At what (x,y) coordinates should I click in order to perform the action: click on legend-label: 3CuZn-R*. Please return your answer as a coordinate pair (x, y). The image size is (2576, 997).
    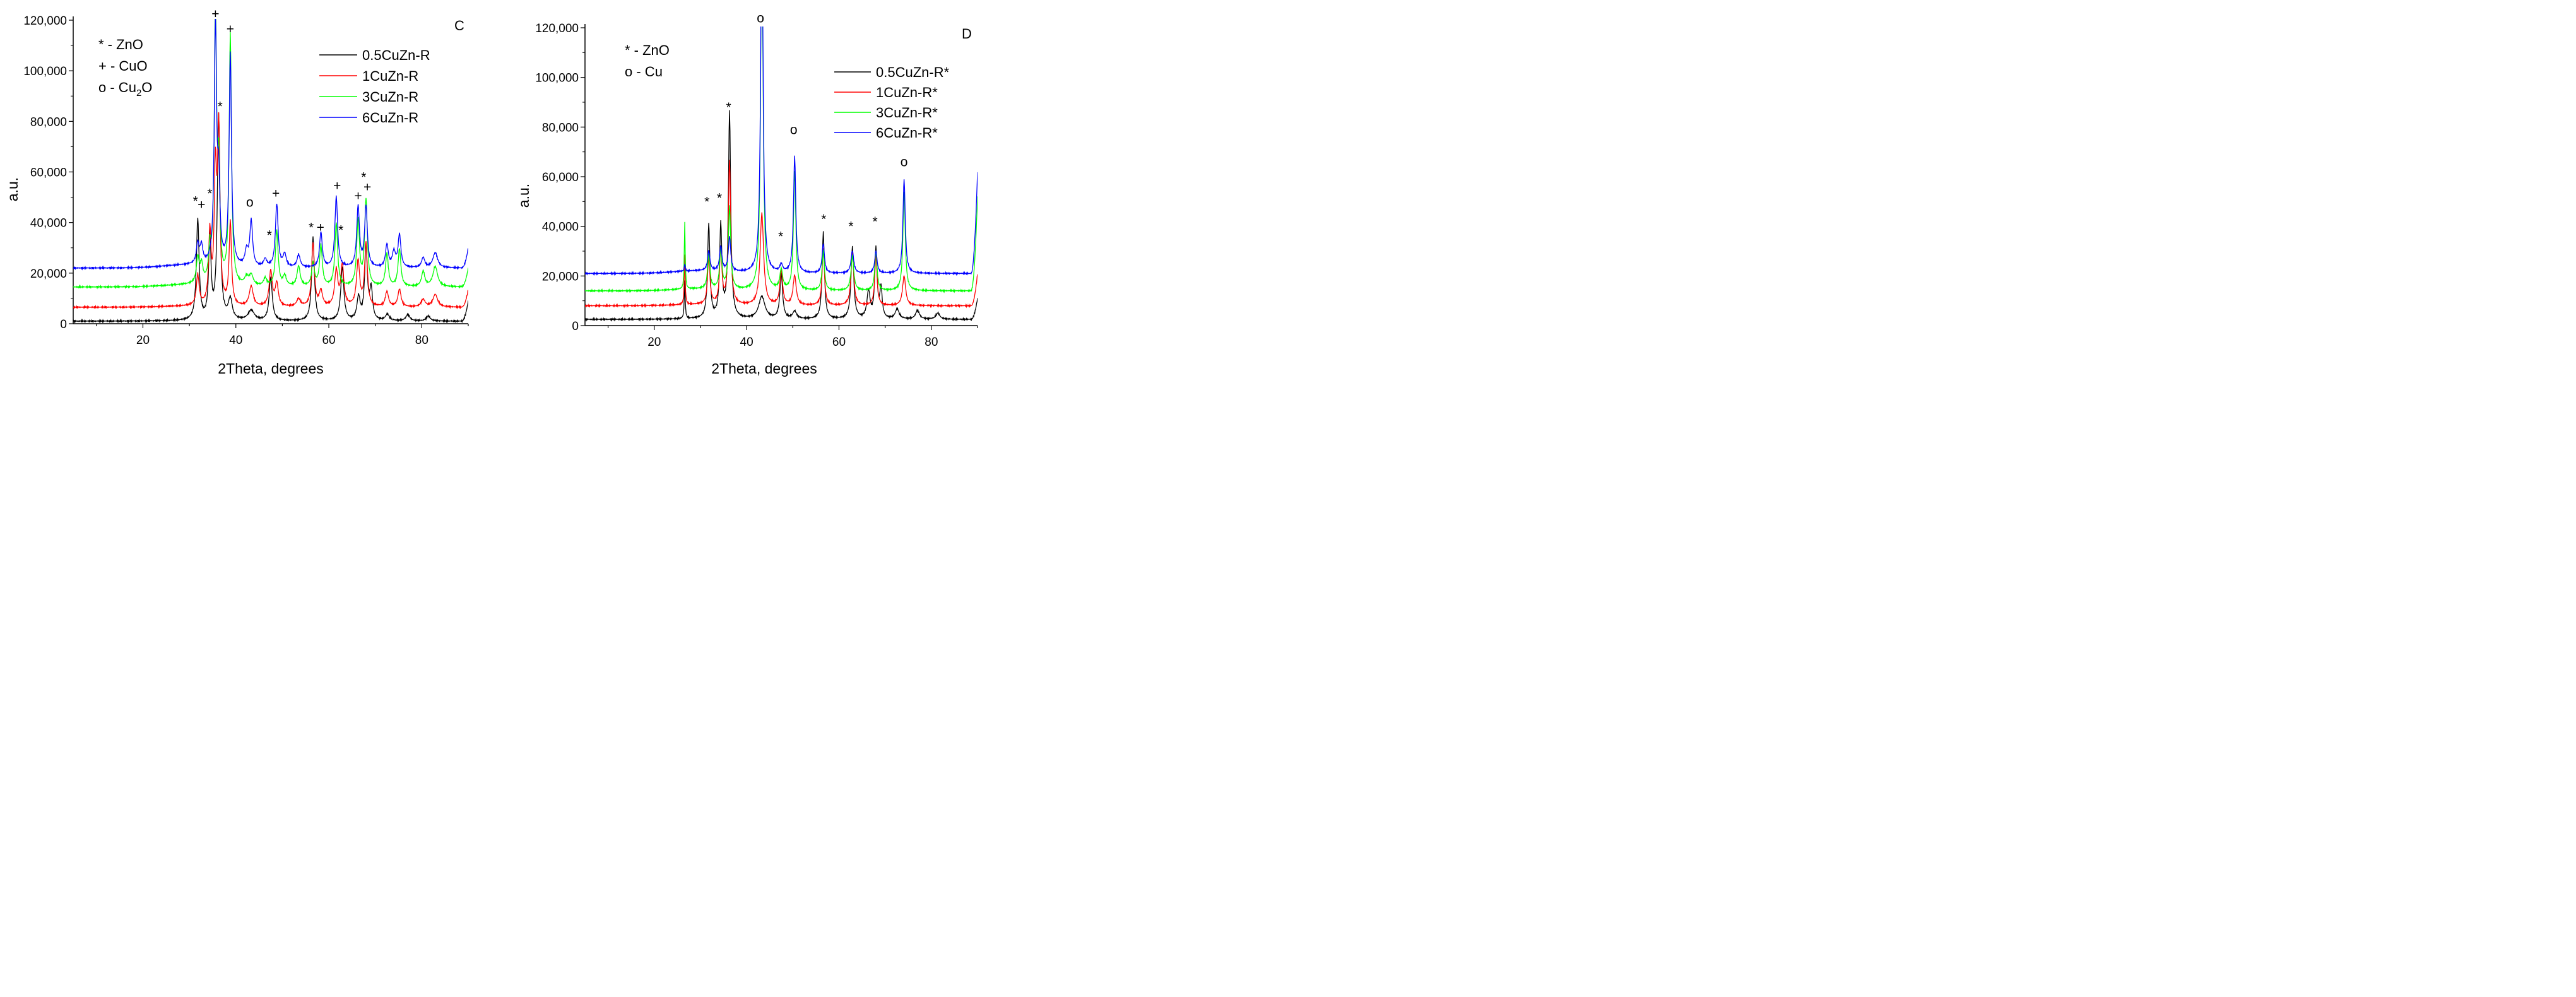
    Looking at the image, I should click on (907, 113).